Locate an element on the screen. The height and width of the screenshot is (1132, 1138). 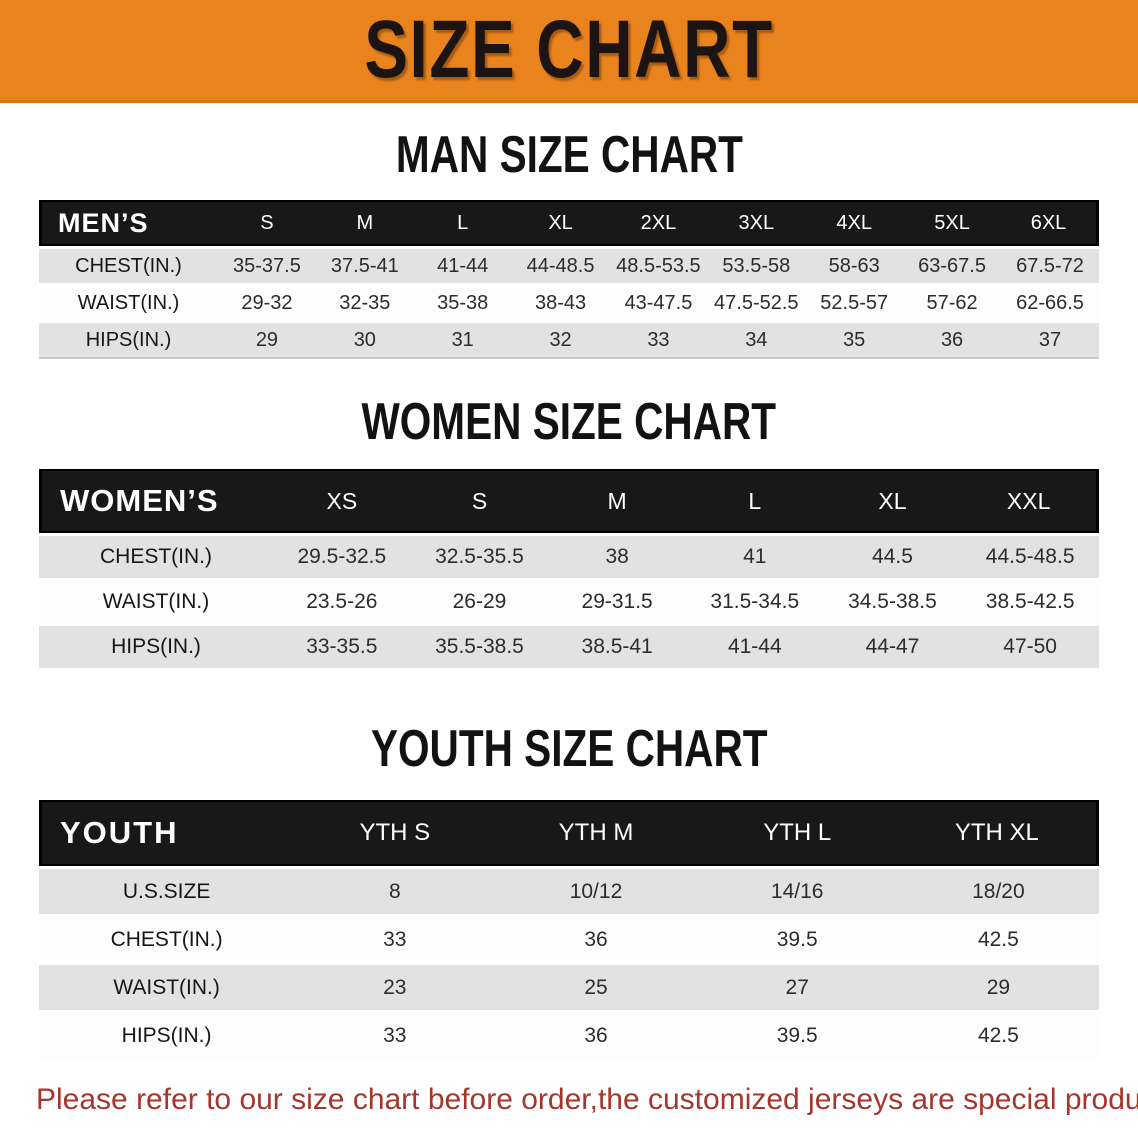
man-section-title-text: MAN SIZE CHART is located at coordinates (569, 155).